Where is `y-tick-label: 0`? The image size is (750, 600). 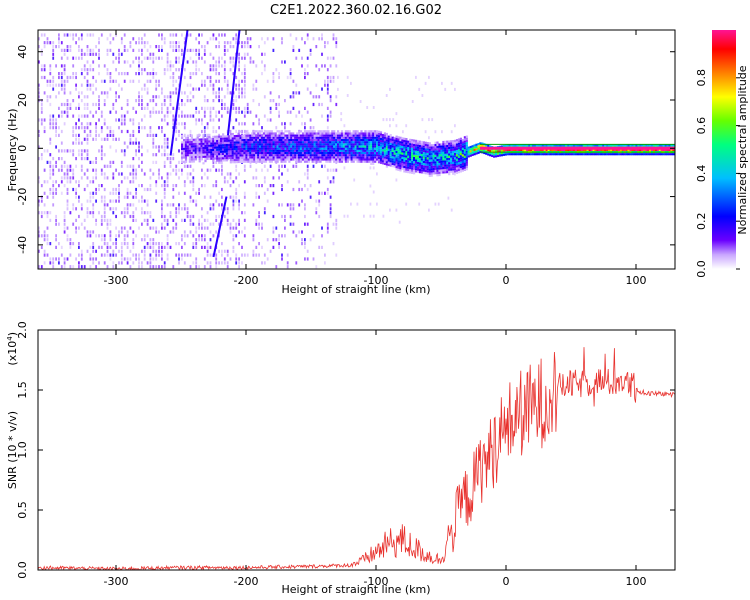
y-tick-label: 0 is located at coordinates (22, 148).